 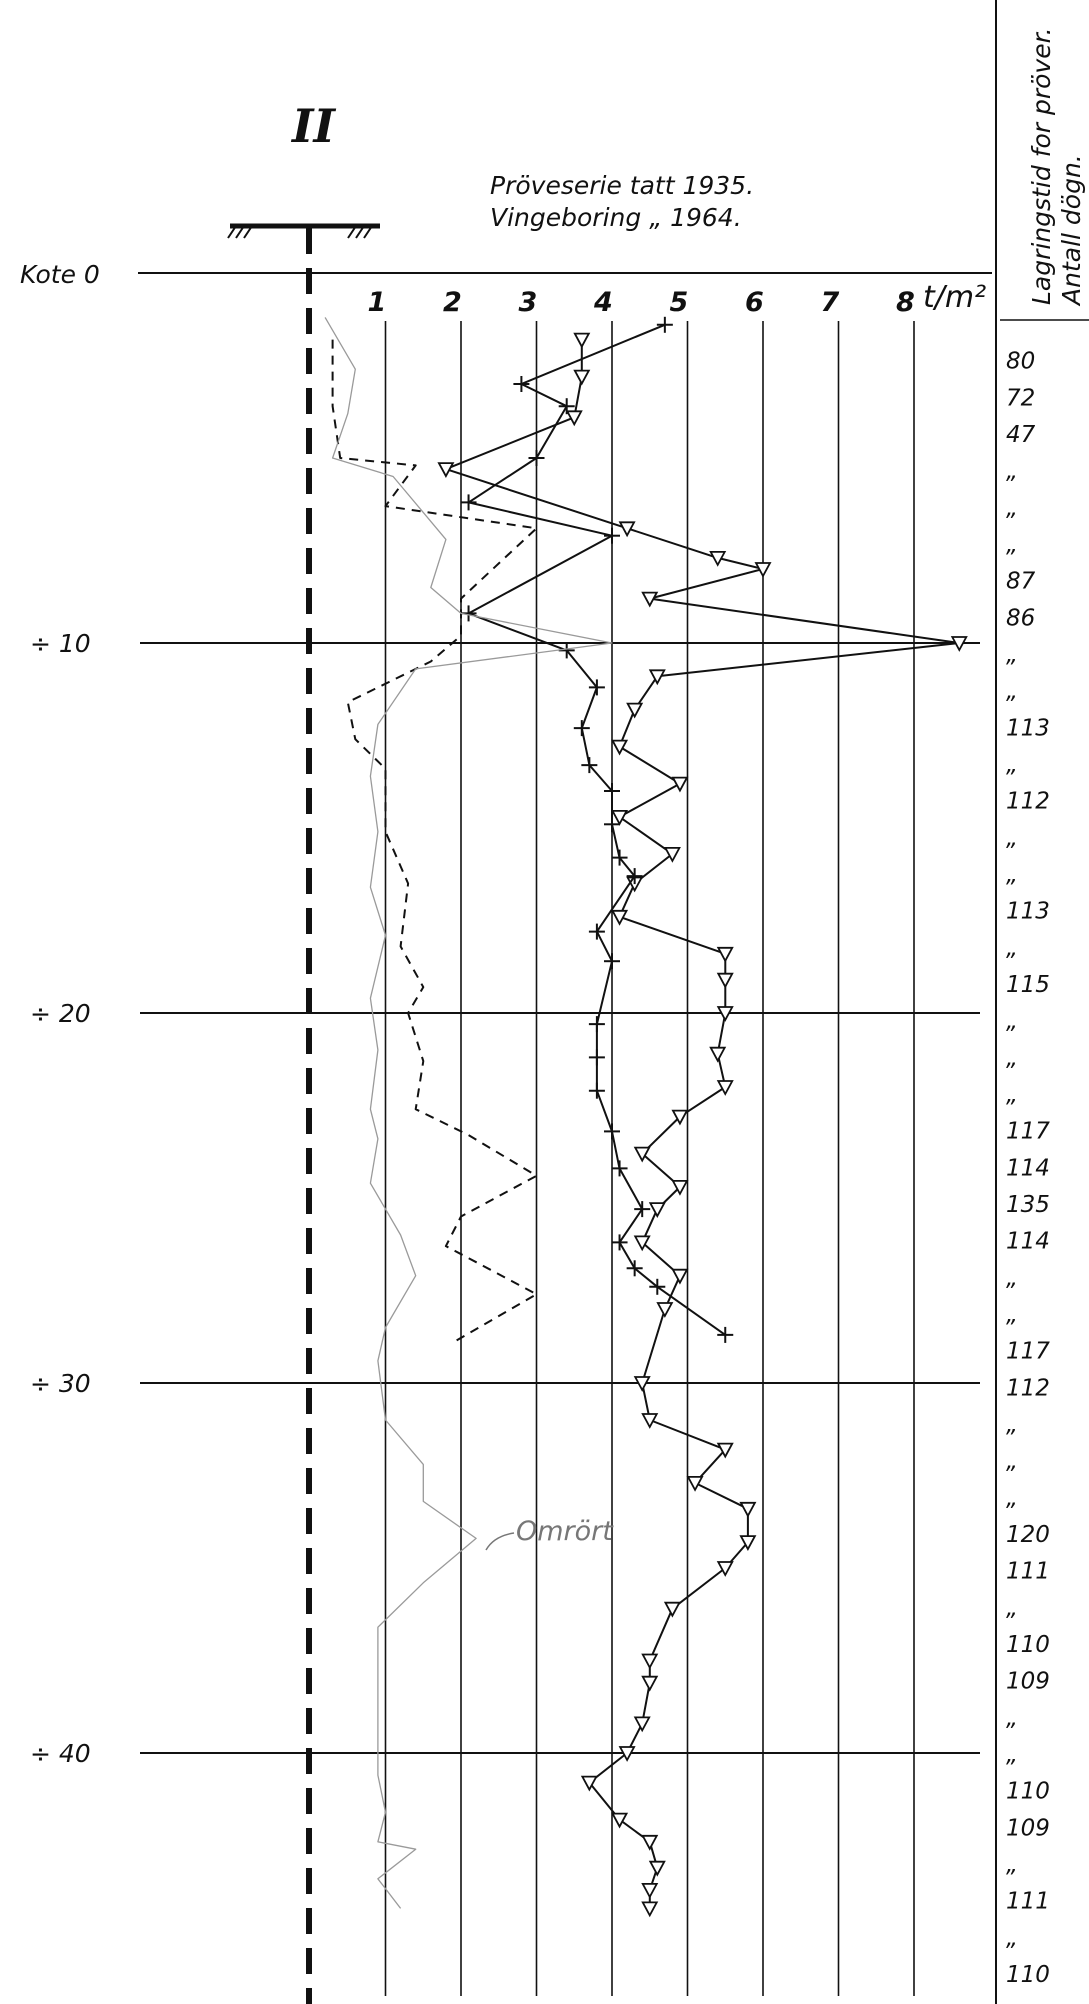 I want to click on omrort-annotation: Omrört, so click(x=549, y=1533).